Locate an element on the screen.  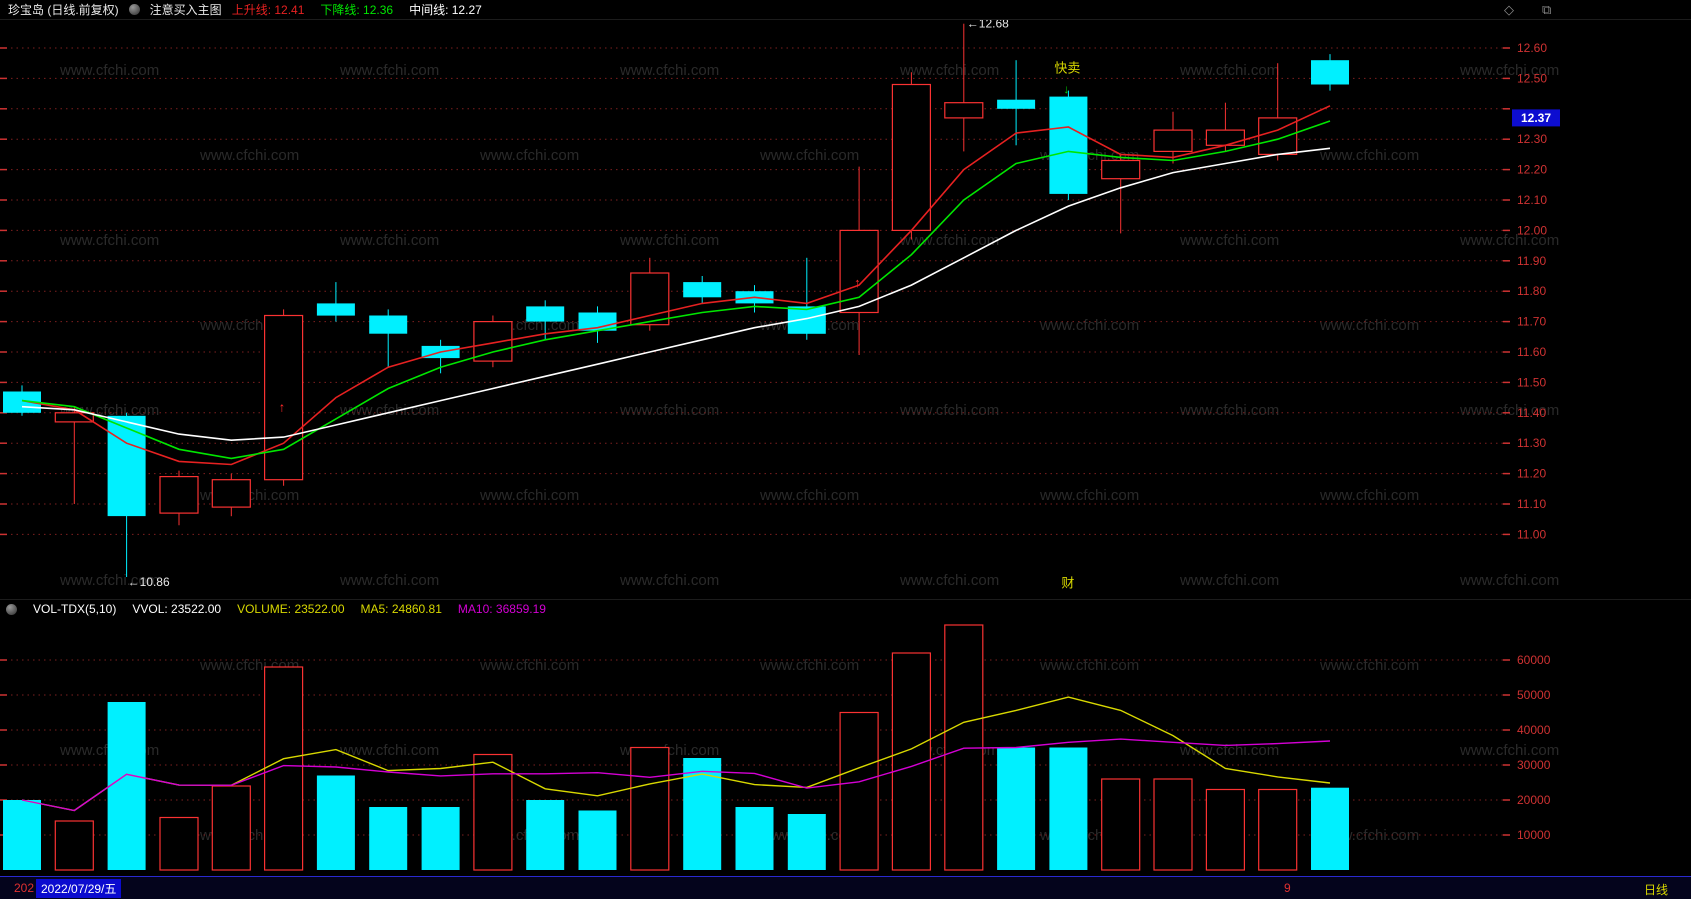
svg-text: 12.20 is located at coordinates (1532, 170).